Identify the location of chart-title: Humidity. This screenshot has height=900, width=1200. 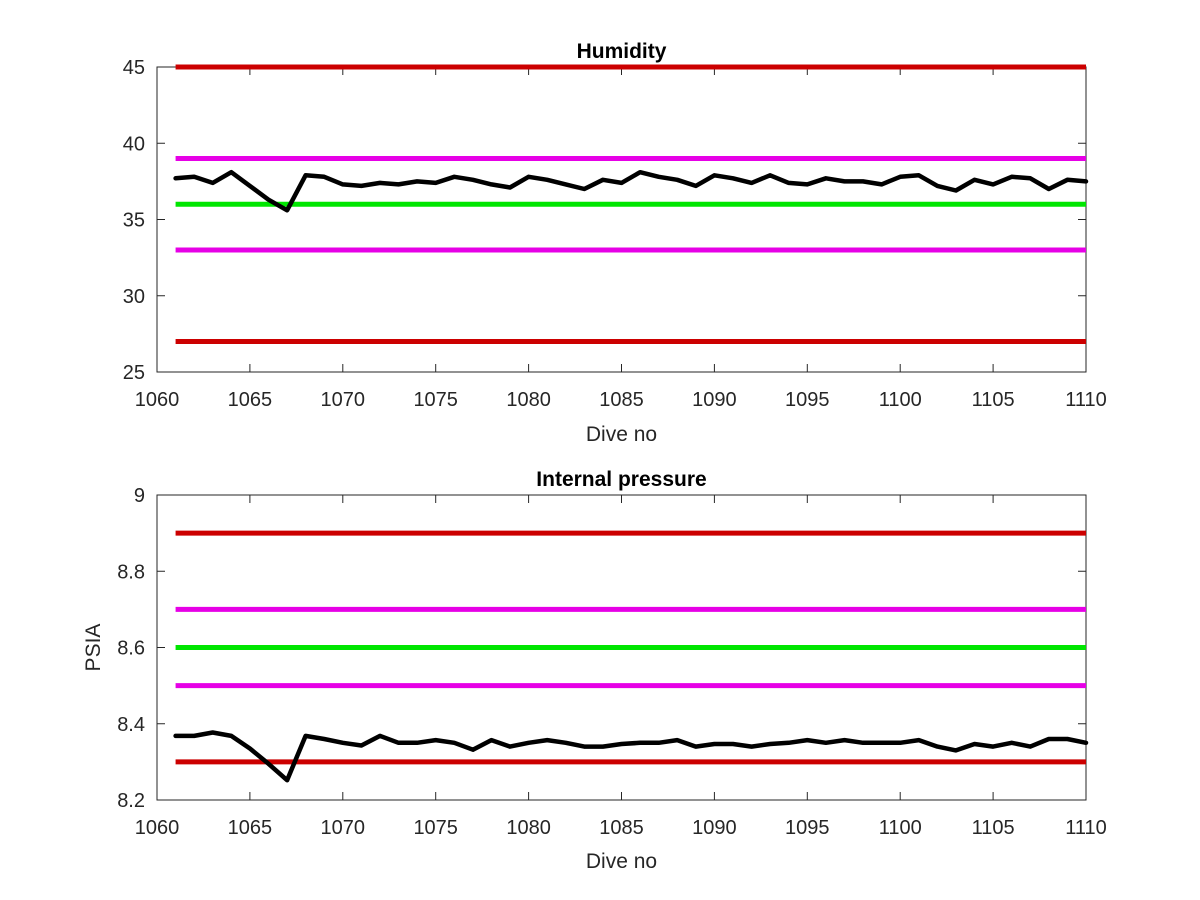
(622, 51).